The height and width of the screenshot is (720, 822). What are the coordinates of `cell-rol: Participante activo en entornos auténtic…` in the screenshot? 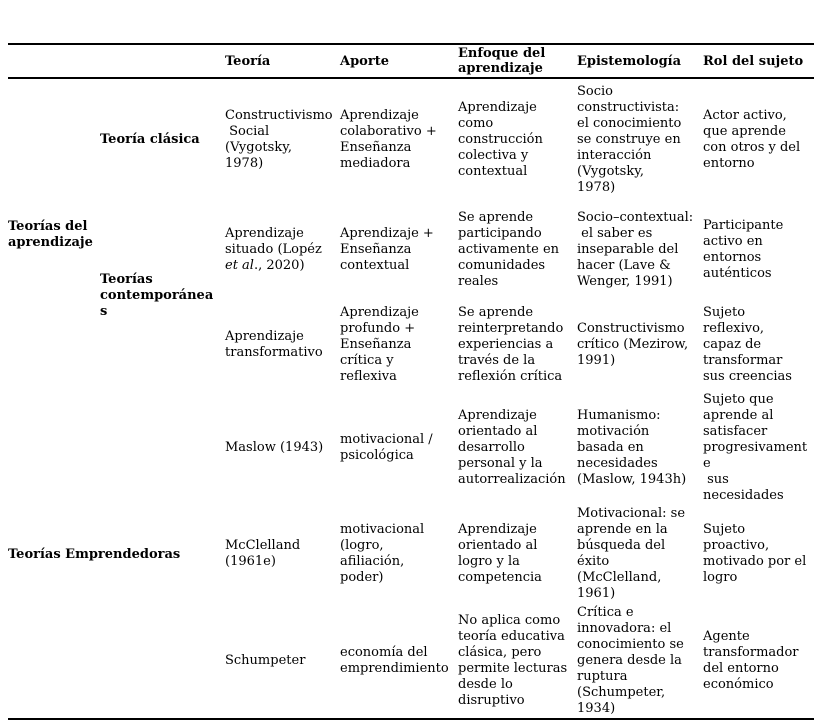 It's located at (743, 249).